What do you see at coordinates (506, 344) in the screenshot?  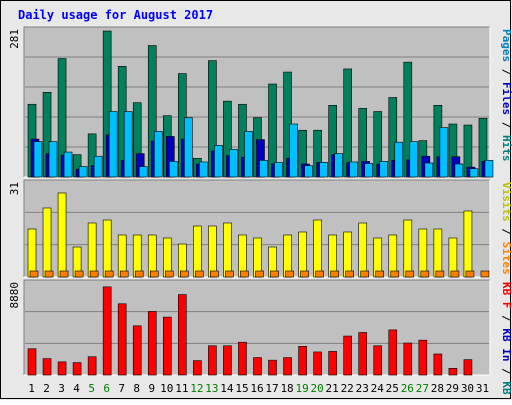 I see `legend-entry: KB In` at bounding box center [506, 344].